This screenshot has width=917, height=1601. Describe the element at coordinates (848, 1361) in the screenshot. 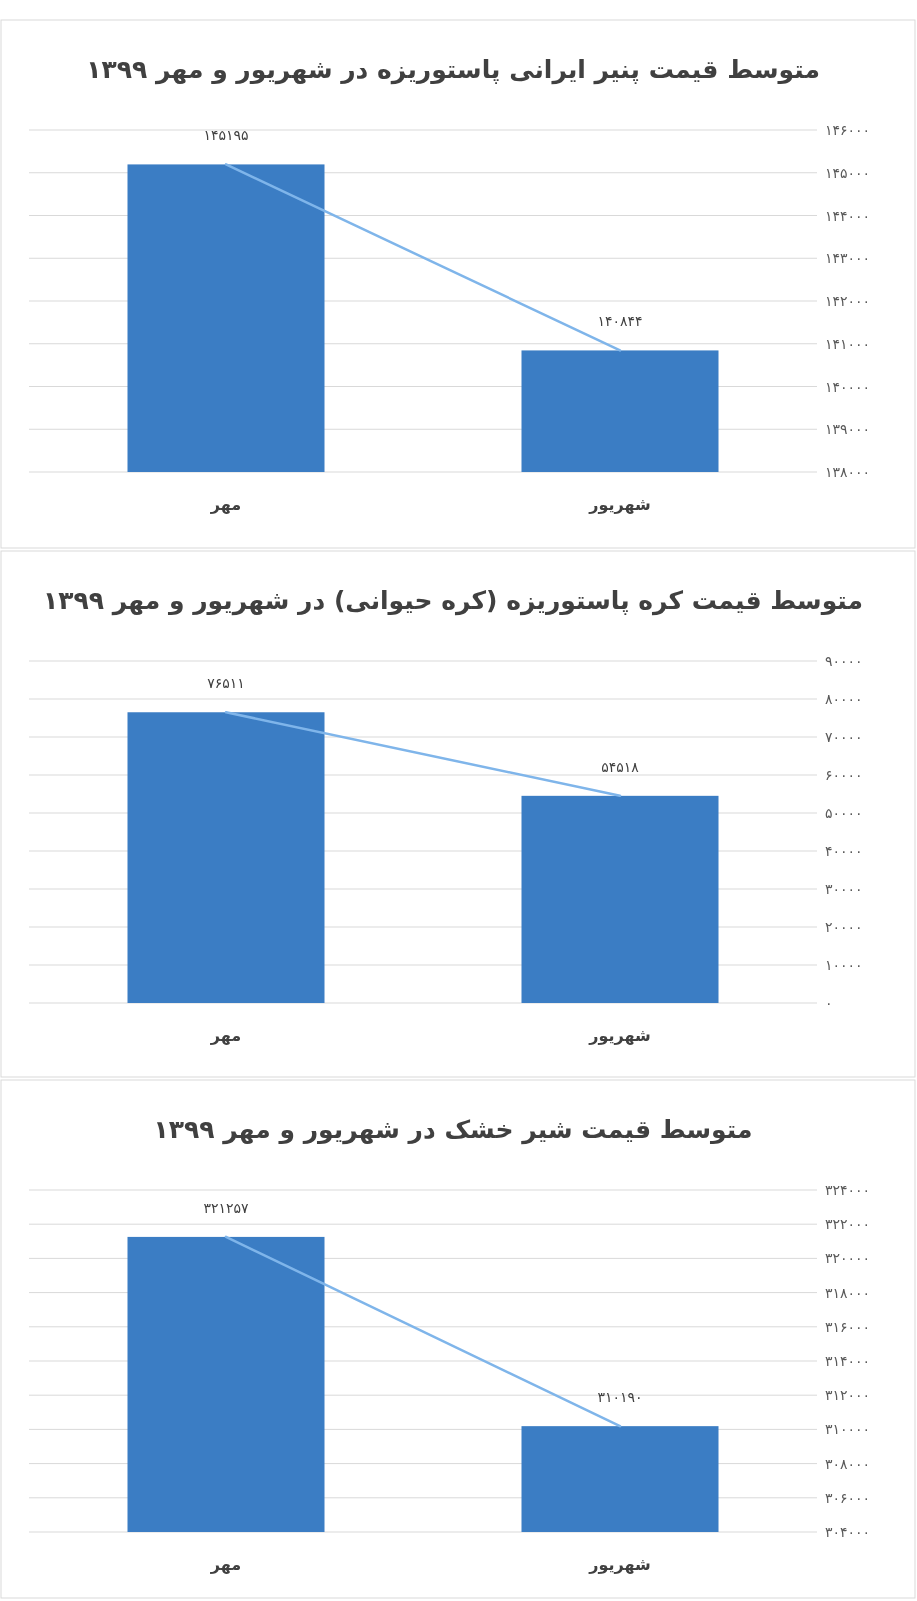

I see `y-tick-label: ۳۱۴۰۰۰` at that location.